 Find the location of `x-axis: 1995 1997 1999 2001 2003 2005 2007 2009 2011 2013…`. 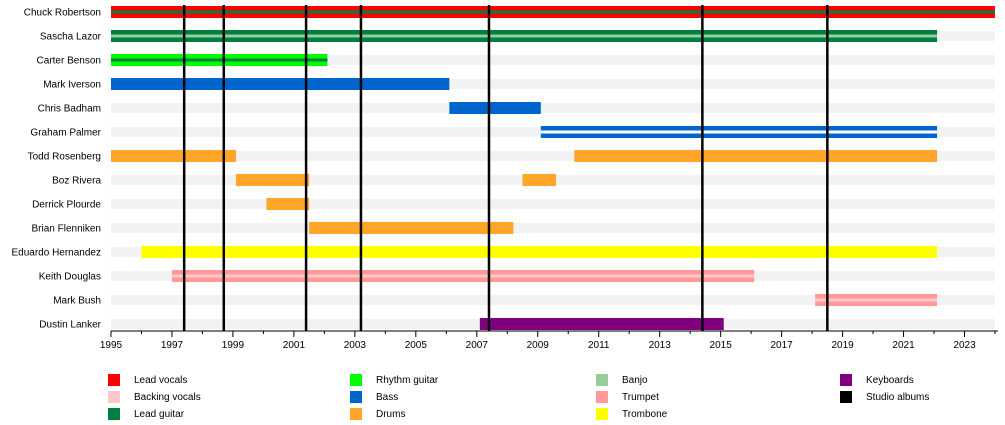

x-axis: 1995 1997 1999 2001 2003 2005 2007 2009 2011 2013… is located at coordinates (549, 340).